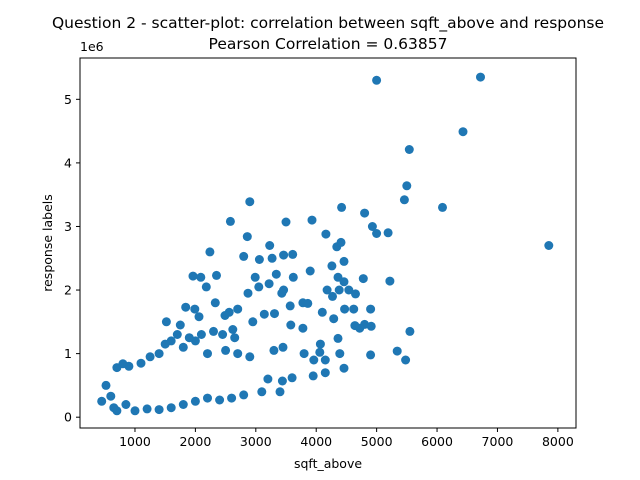 The height and width of the screenshot is (480, 640). What do you see at coordinates (256, 441) in the screenshot?
I see `x-tick-label: 3000` at bounding box center [256, 441].